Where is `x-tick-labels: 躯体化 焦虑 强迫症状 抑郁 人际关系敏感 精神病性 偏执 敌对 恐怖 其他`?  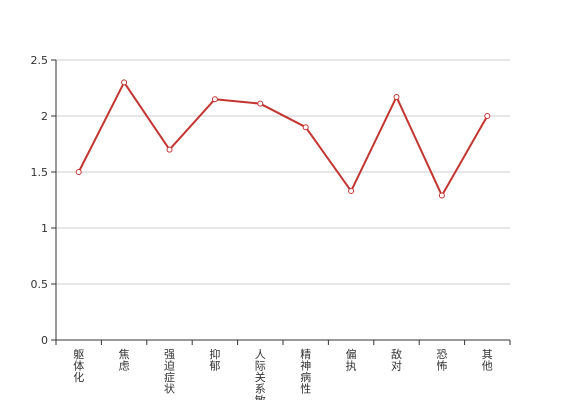 x-tick-labels: 躯体化 焦虑 强迫症状 抑郁 人际关系敏感 精神病性 偏执 敌对 恐怖 其他 is located at coordinates (283, 375).